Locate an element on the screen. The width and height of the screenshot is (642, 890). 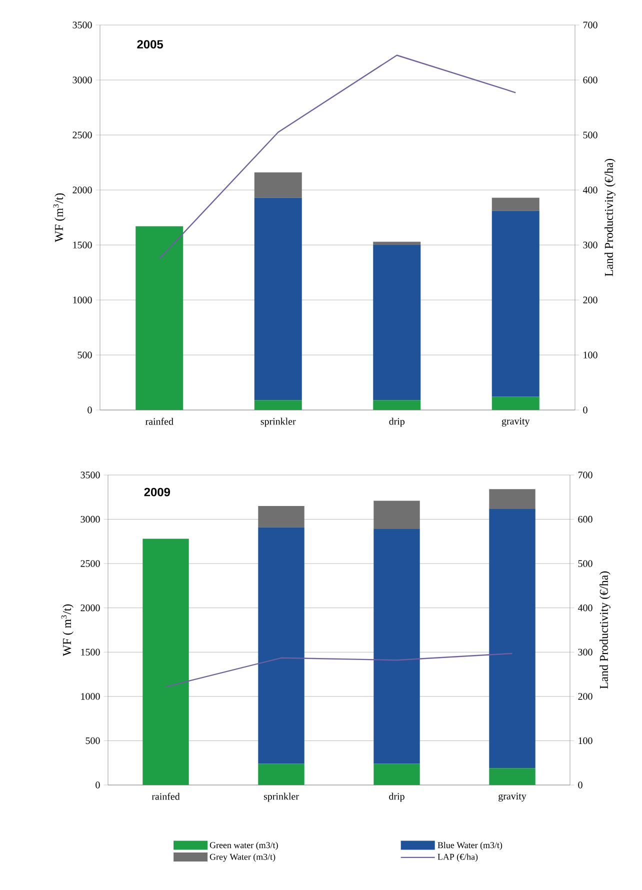
legend-label: LAP (€/ha) is located at coordinates (458, 858).